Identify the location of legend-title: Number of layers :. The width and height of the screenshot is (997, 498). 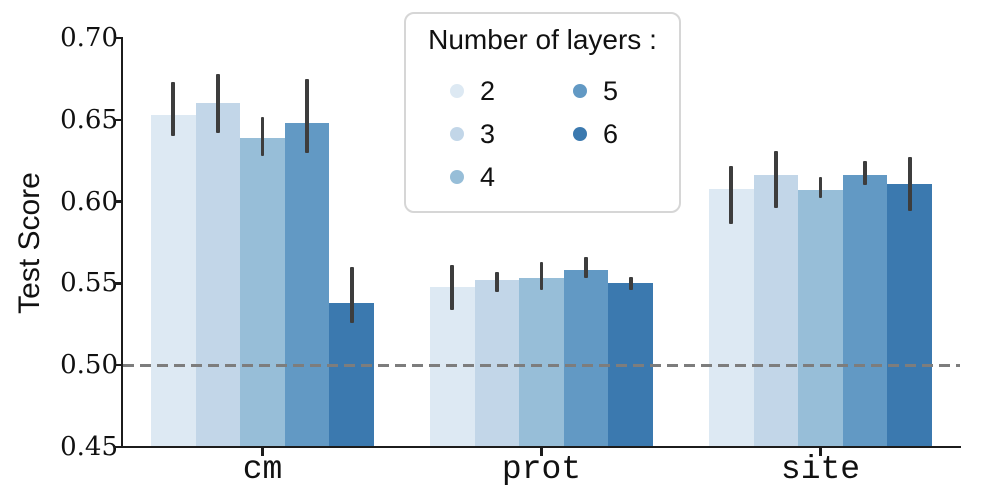
(542, 39).